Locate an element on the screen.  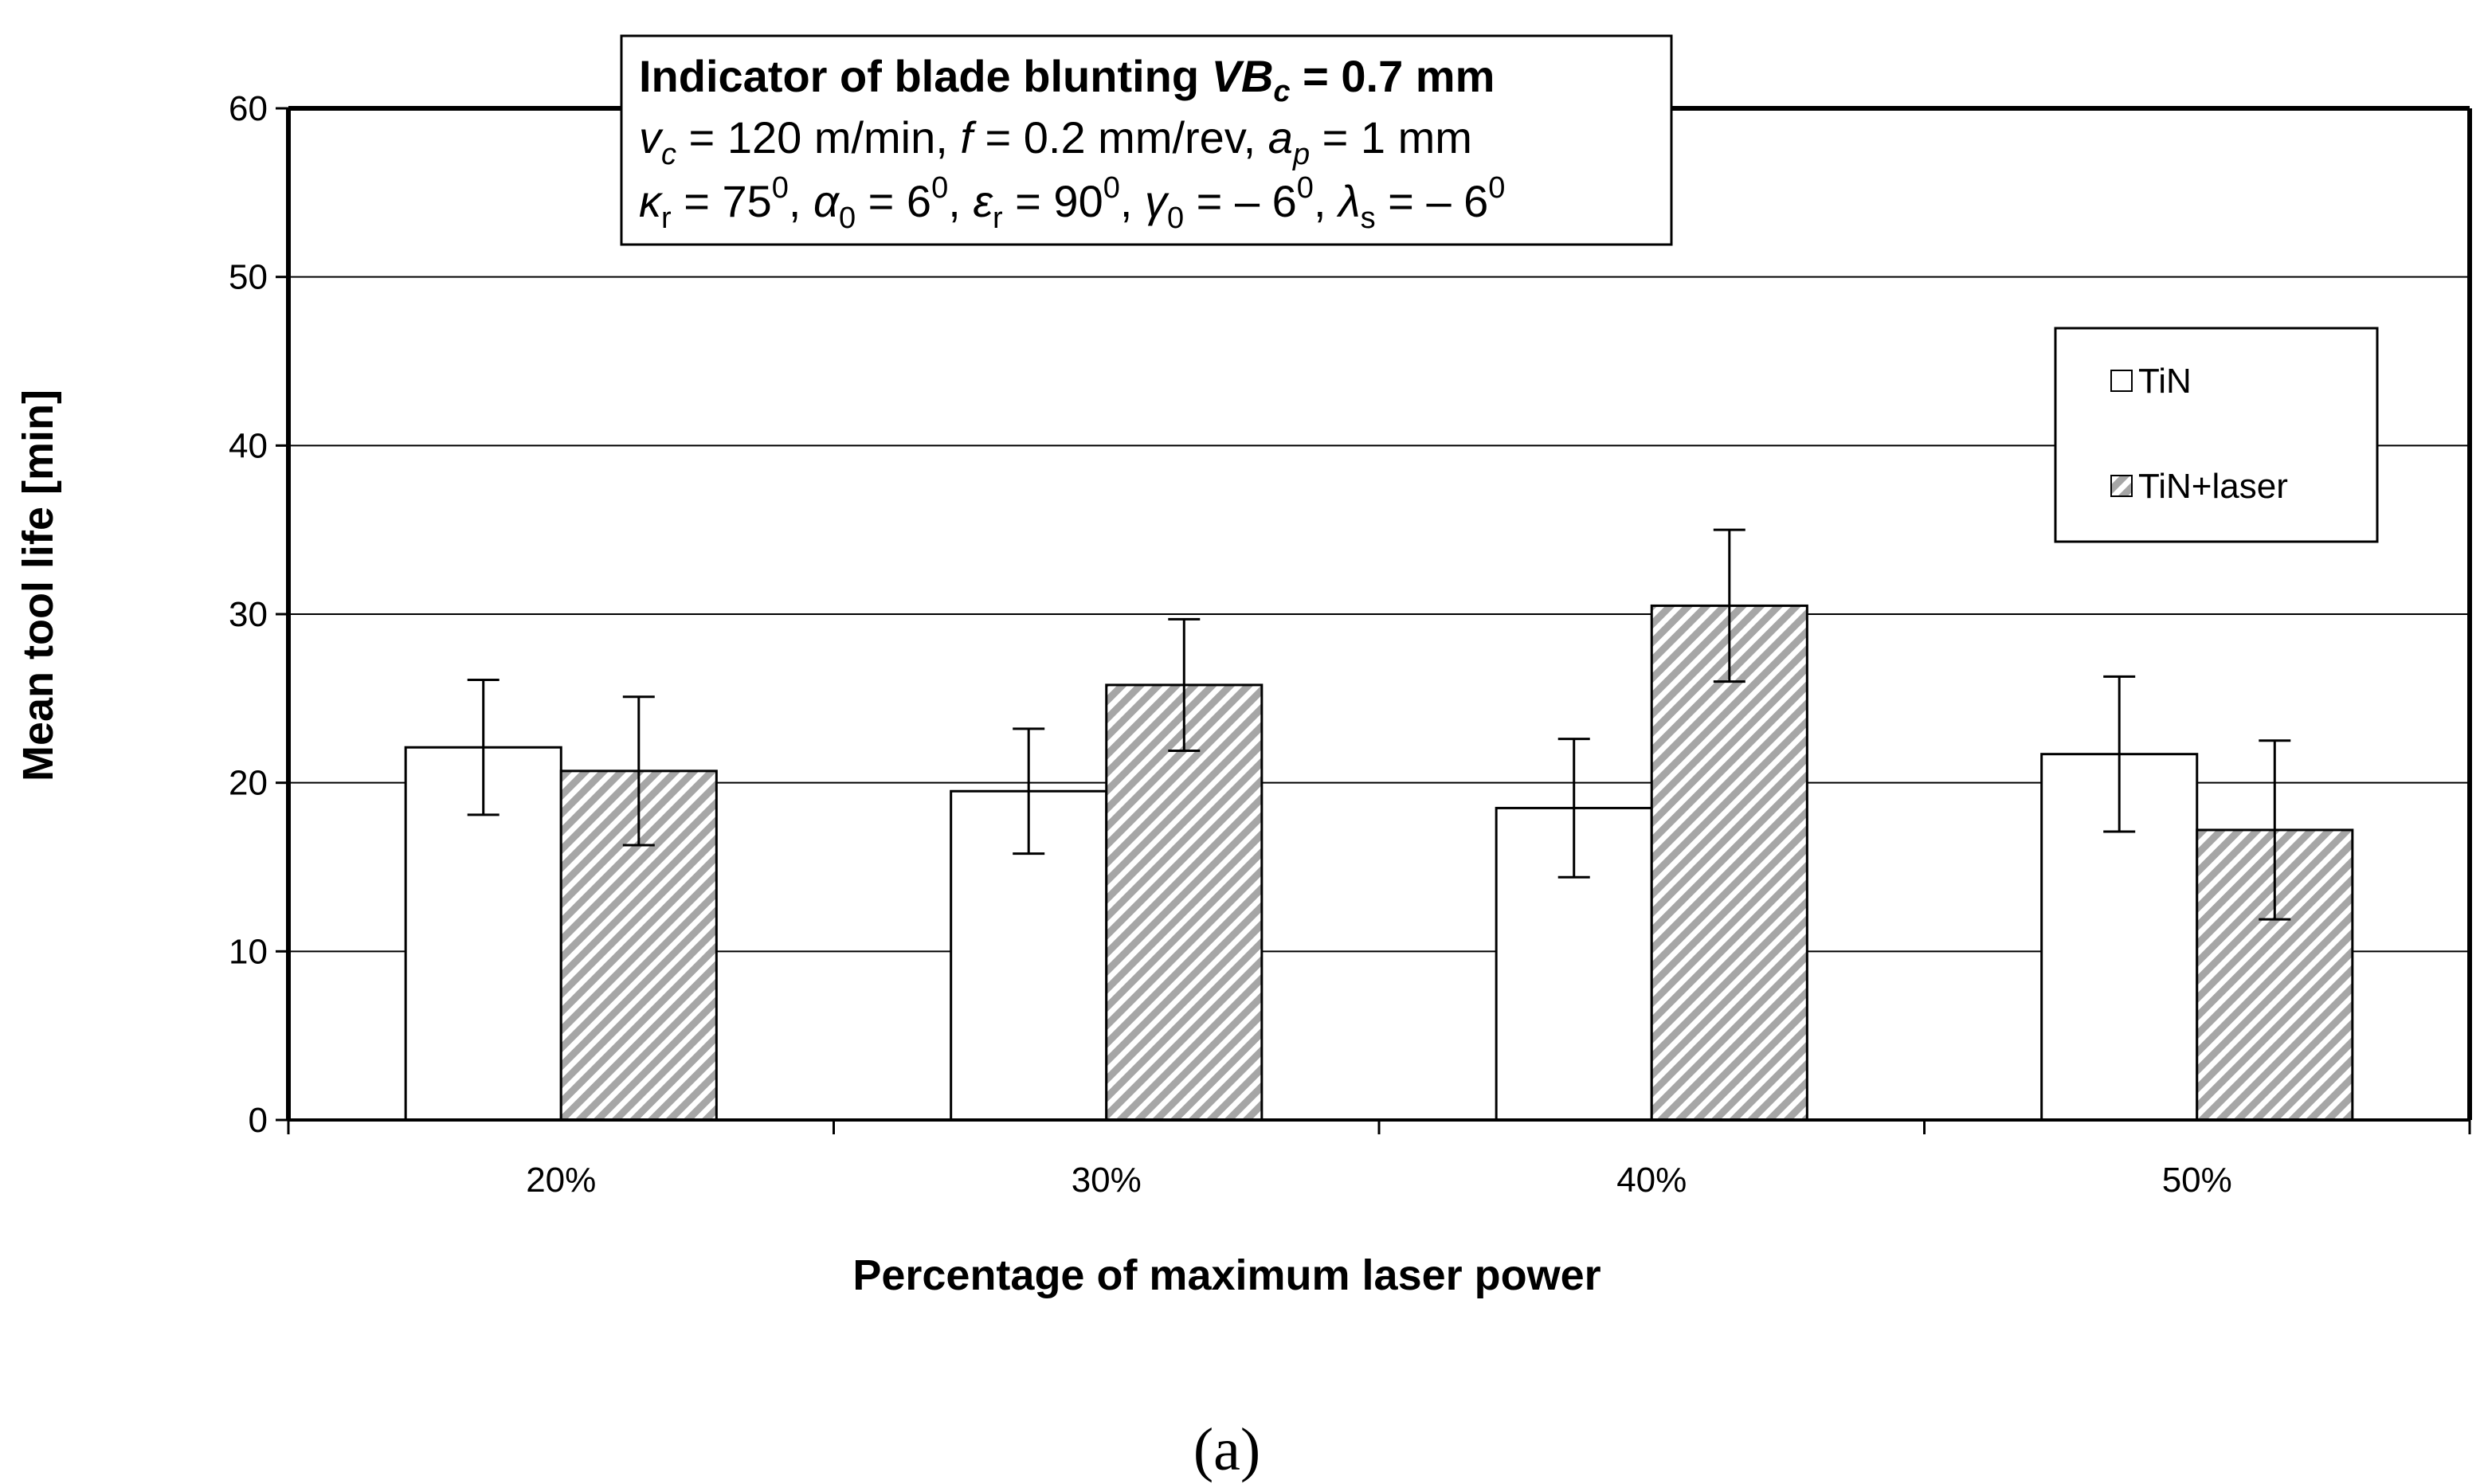
y-tick-label: 0 is located at coordinates (258, 1121).